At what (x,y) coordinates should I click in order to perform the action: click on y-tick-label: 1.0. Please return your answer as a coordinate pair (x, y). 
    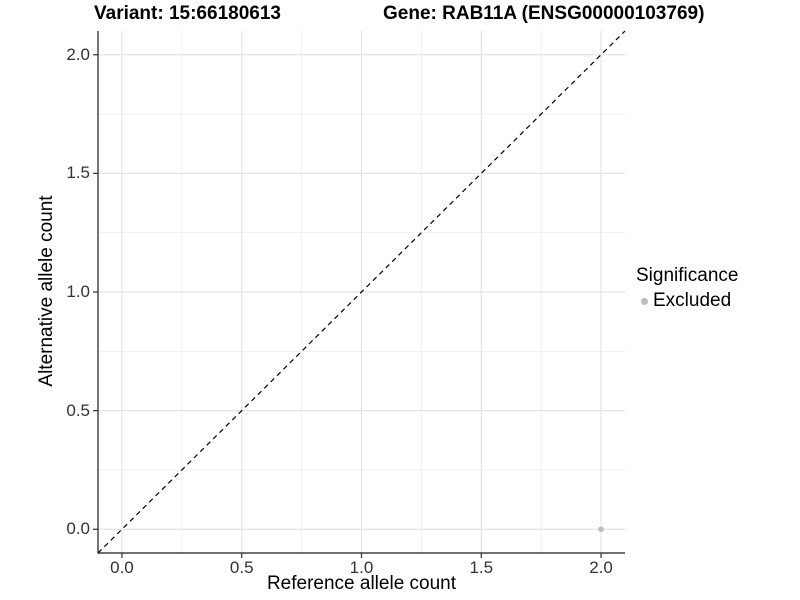
    Looking at the image, I should click on (78, 291).